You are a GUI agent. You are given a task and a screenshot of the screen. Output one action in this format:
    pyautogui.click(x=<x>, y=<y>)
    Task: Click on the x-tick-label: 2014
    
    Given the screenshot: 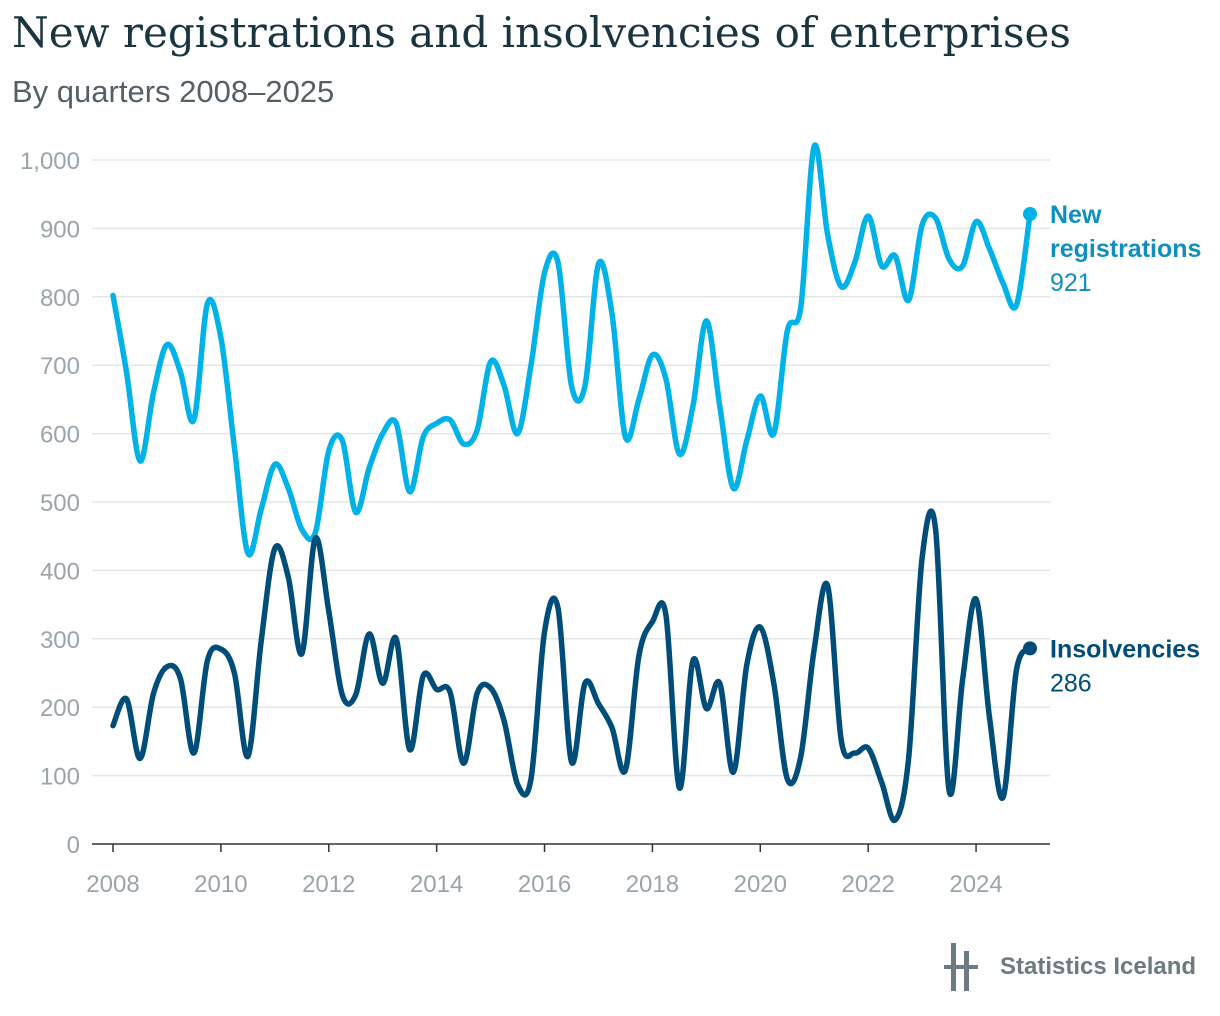 What is the action you would take?
    pyautogui.click(x=436, y=884)
    